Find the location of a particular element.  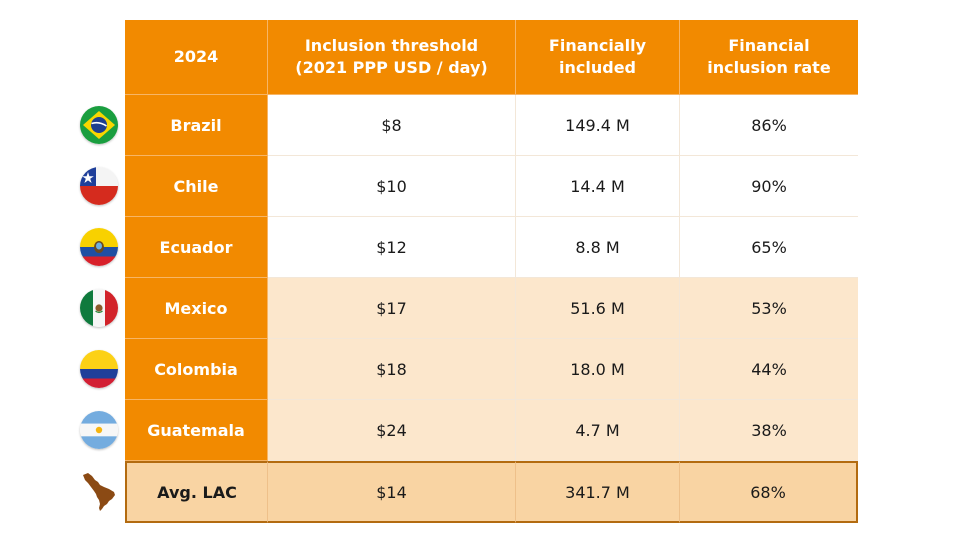

mexico-flag-icon is located at coordinates (99, 308).